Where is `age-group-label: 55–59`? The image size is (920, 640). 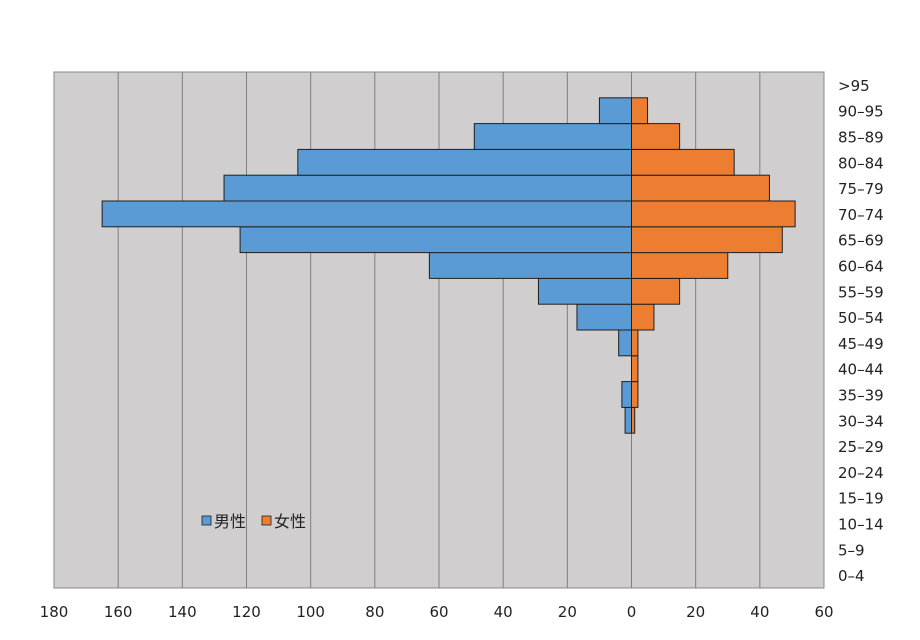 age-group-label: 55–59 is located at coordinates (861, 292).